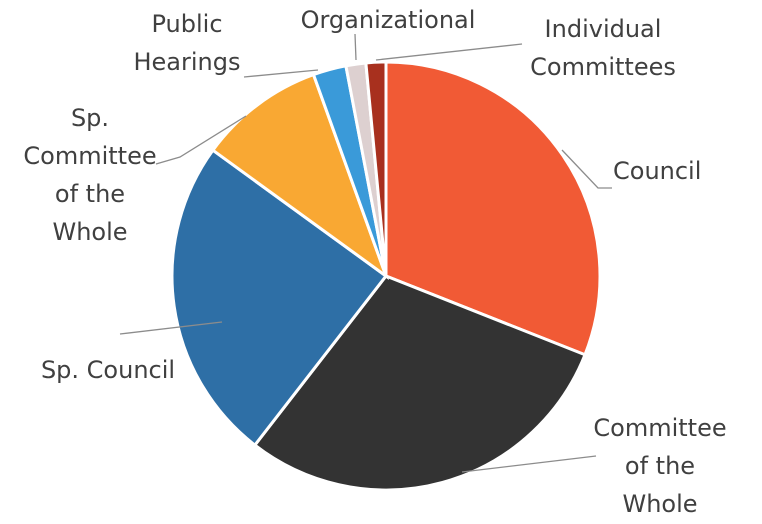 This screenshot has width=762, height=524. Describe the element at coordinates (603, 48) in the screenshot. I see `slice-label: Individual Committees` at that location.